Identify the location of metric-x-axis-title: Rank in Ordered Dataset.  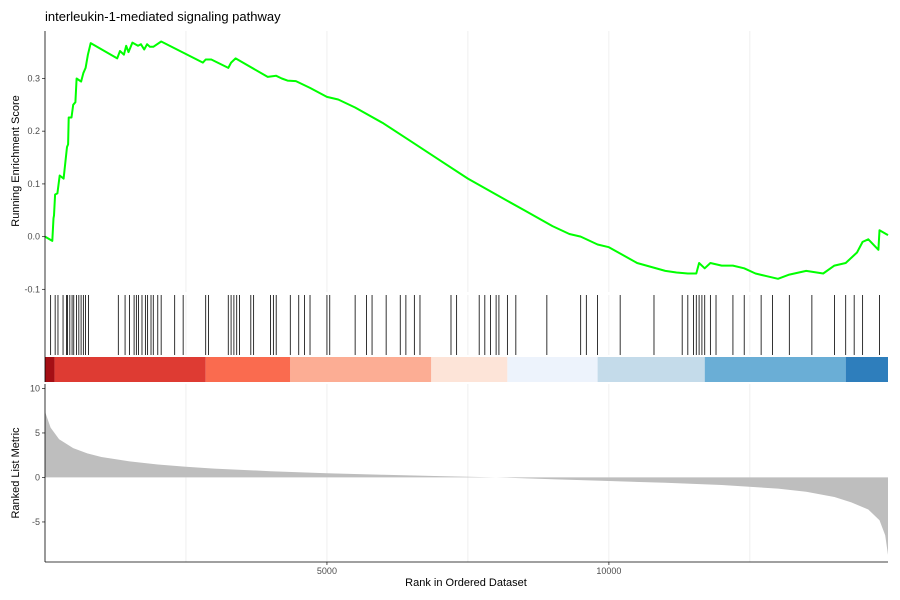
(466, 583).